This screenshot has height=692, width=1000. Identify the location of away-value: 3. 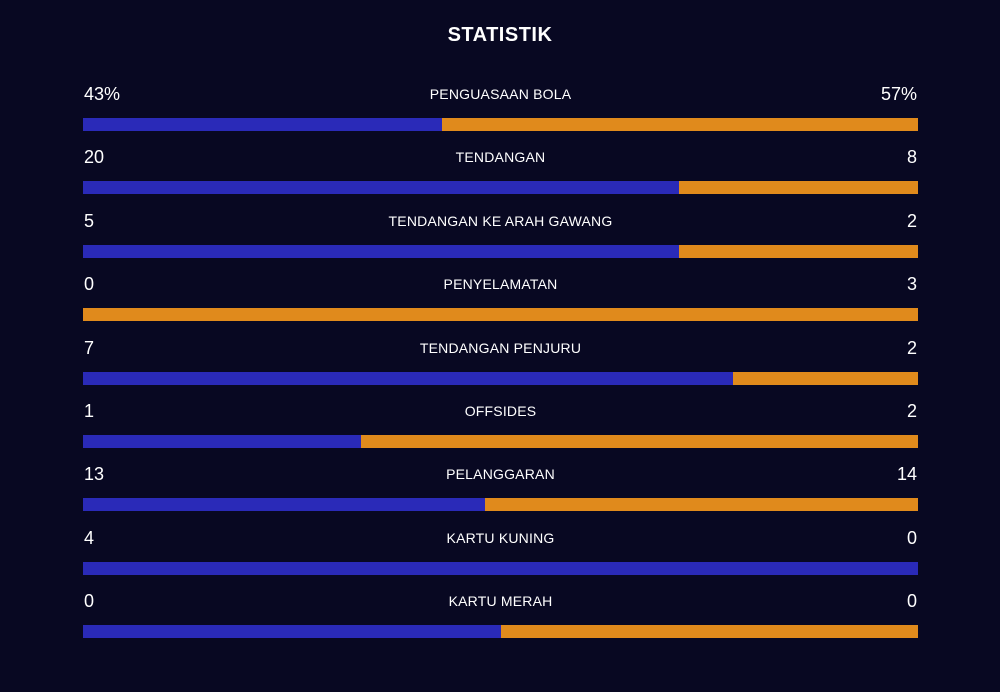
(911, 284).